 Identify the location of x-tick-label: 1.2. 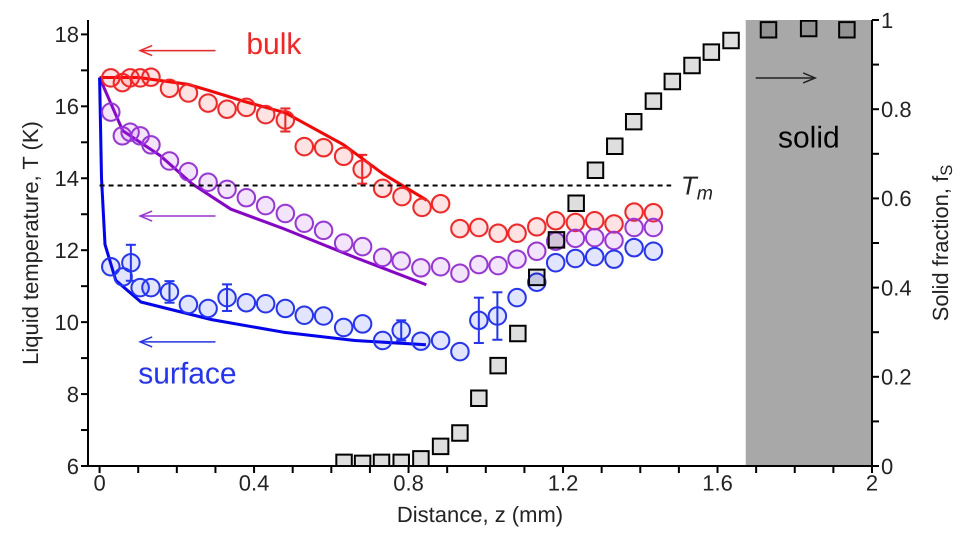
(563, 483).